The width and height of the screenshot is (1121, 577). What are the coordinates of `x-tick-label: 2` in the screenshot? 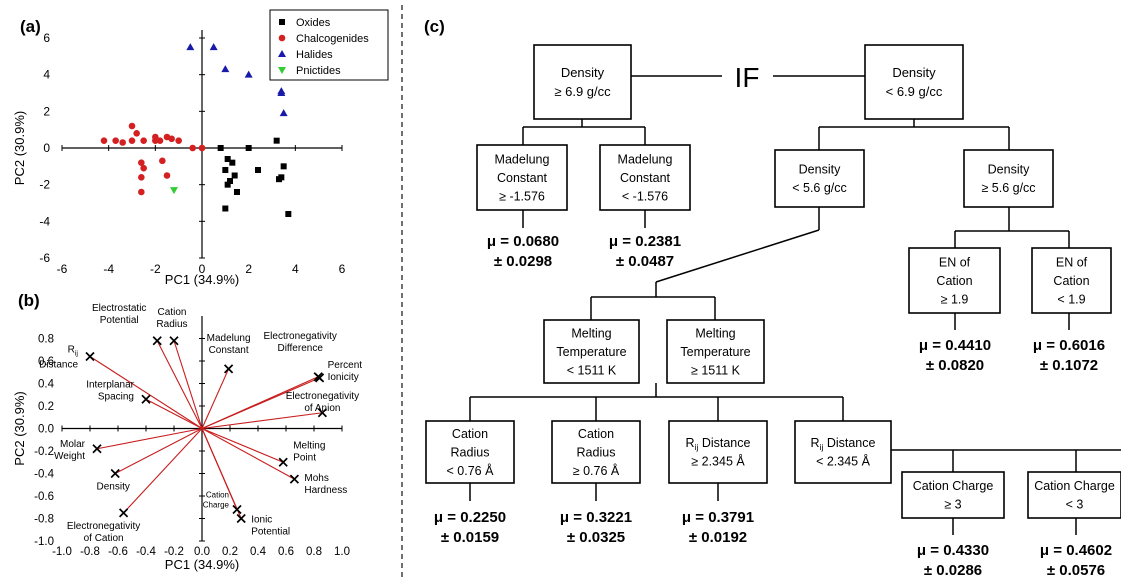 It's located at (248, 269).